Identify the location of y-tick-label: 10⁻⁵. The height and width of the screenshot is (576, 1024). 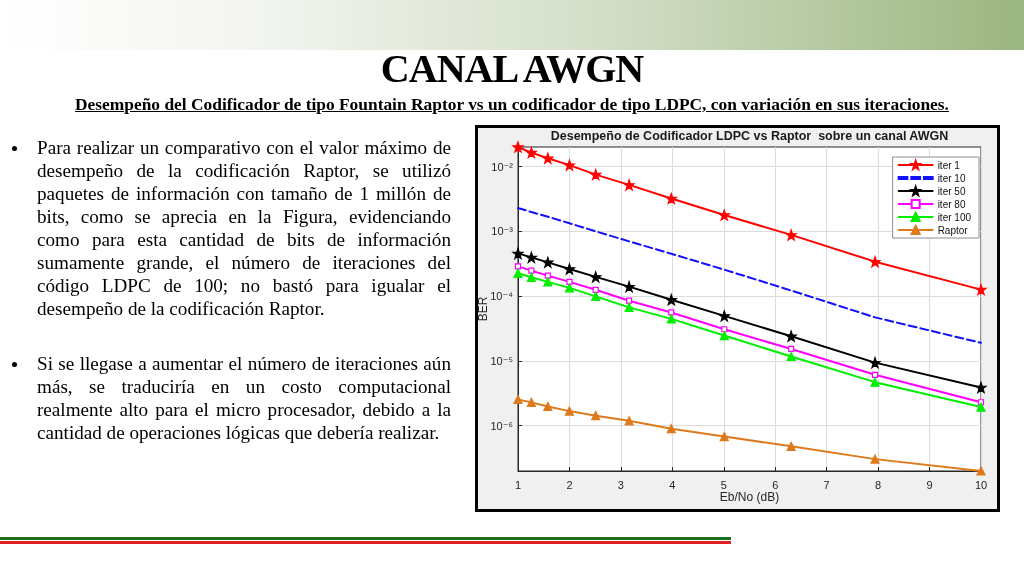
(501, 360).